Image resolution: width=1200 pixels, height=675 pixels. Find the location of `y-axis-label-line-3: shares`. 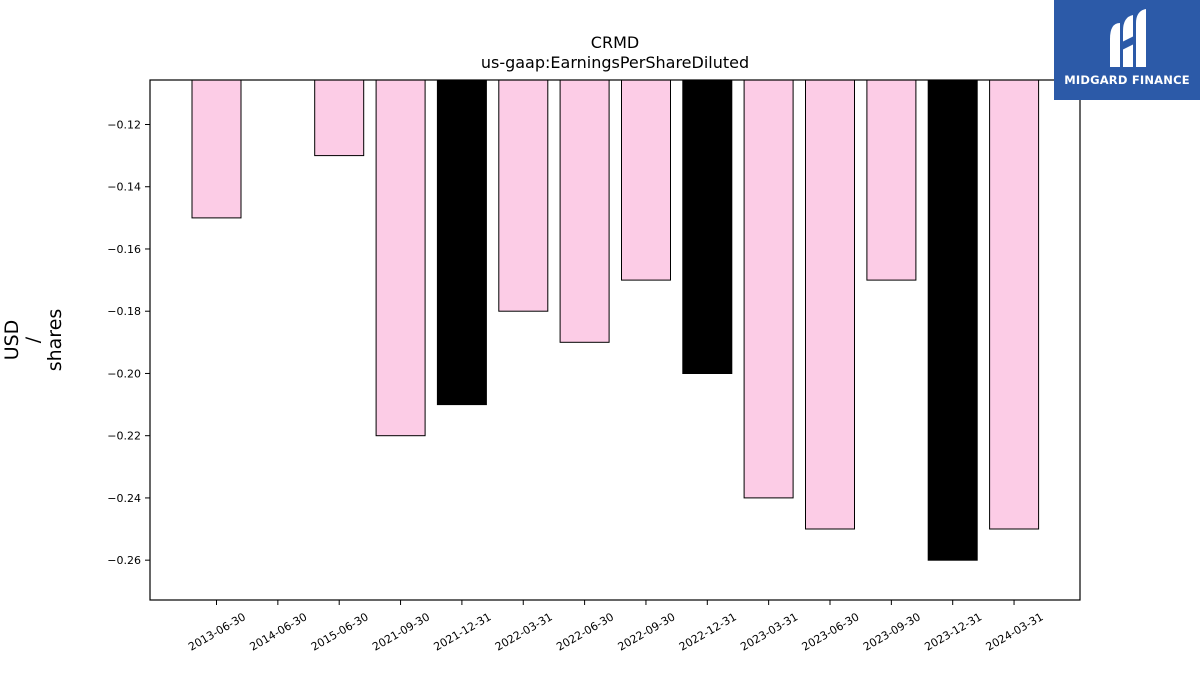

y-axis-label-line-3: shares is located at coordinates (55, 340).